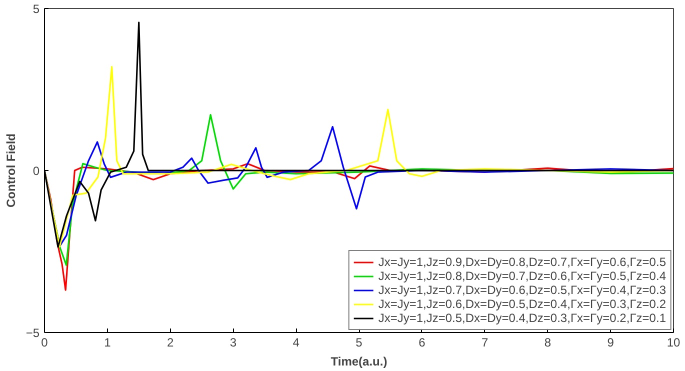 This screenshot has width=685, height=371. I want to click on x-tick-label: 6, so click(422, 343).